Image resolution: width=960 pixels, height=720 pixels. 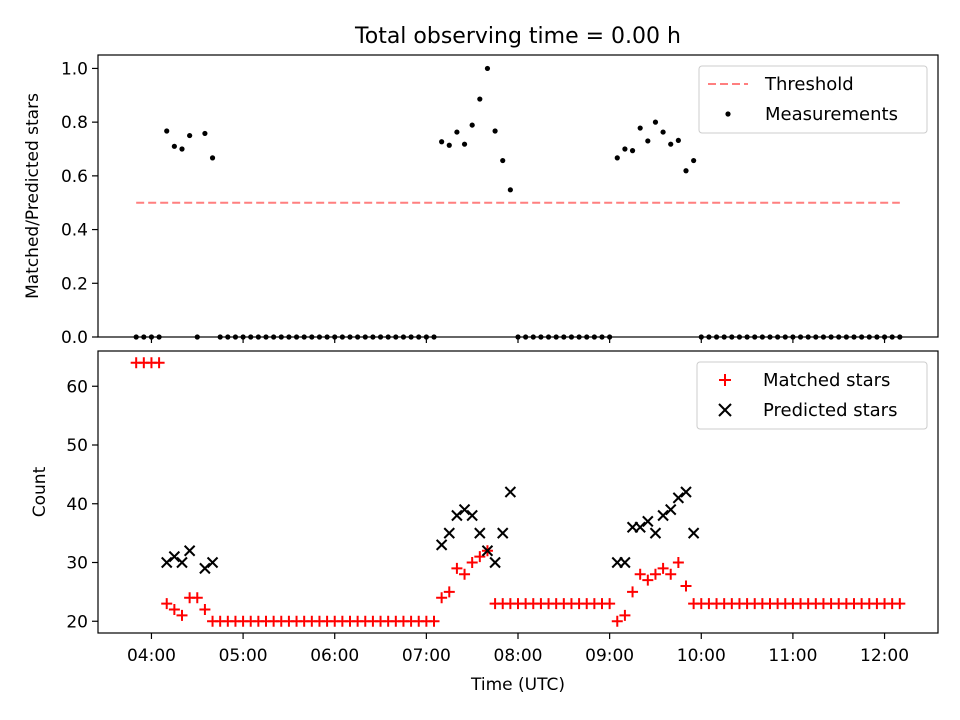 I want to click on bottom-x-tick-label: 12:00, so click(x=884, y=656).